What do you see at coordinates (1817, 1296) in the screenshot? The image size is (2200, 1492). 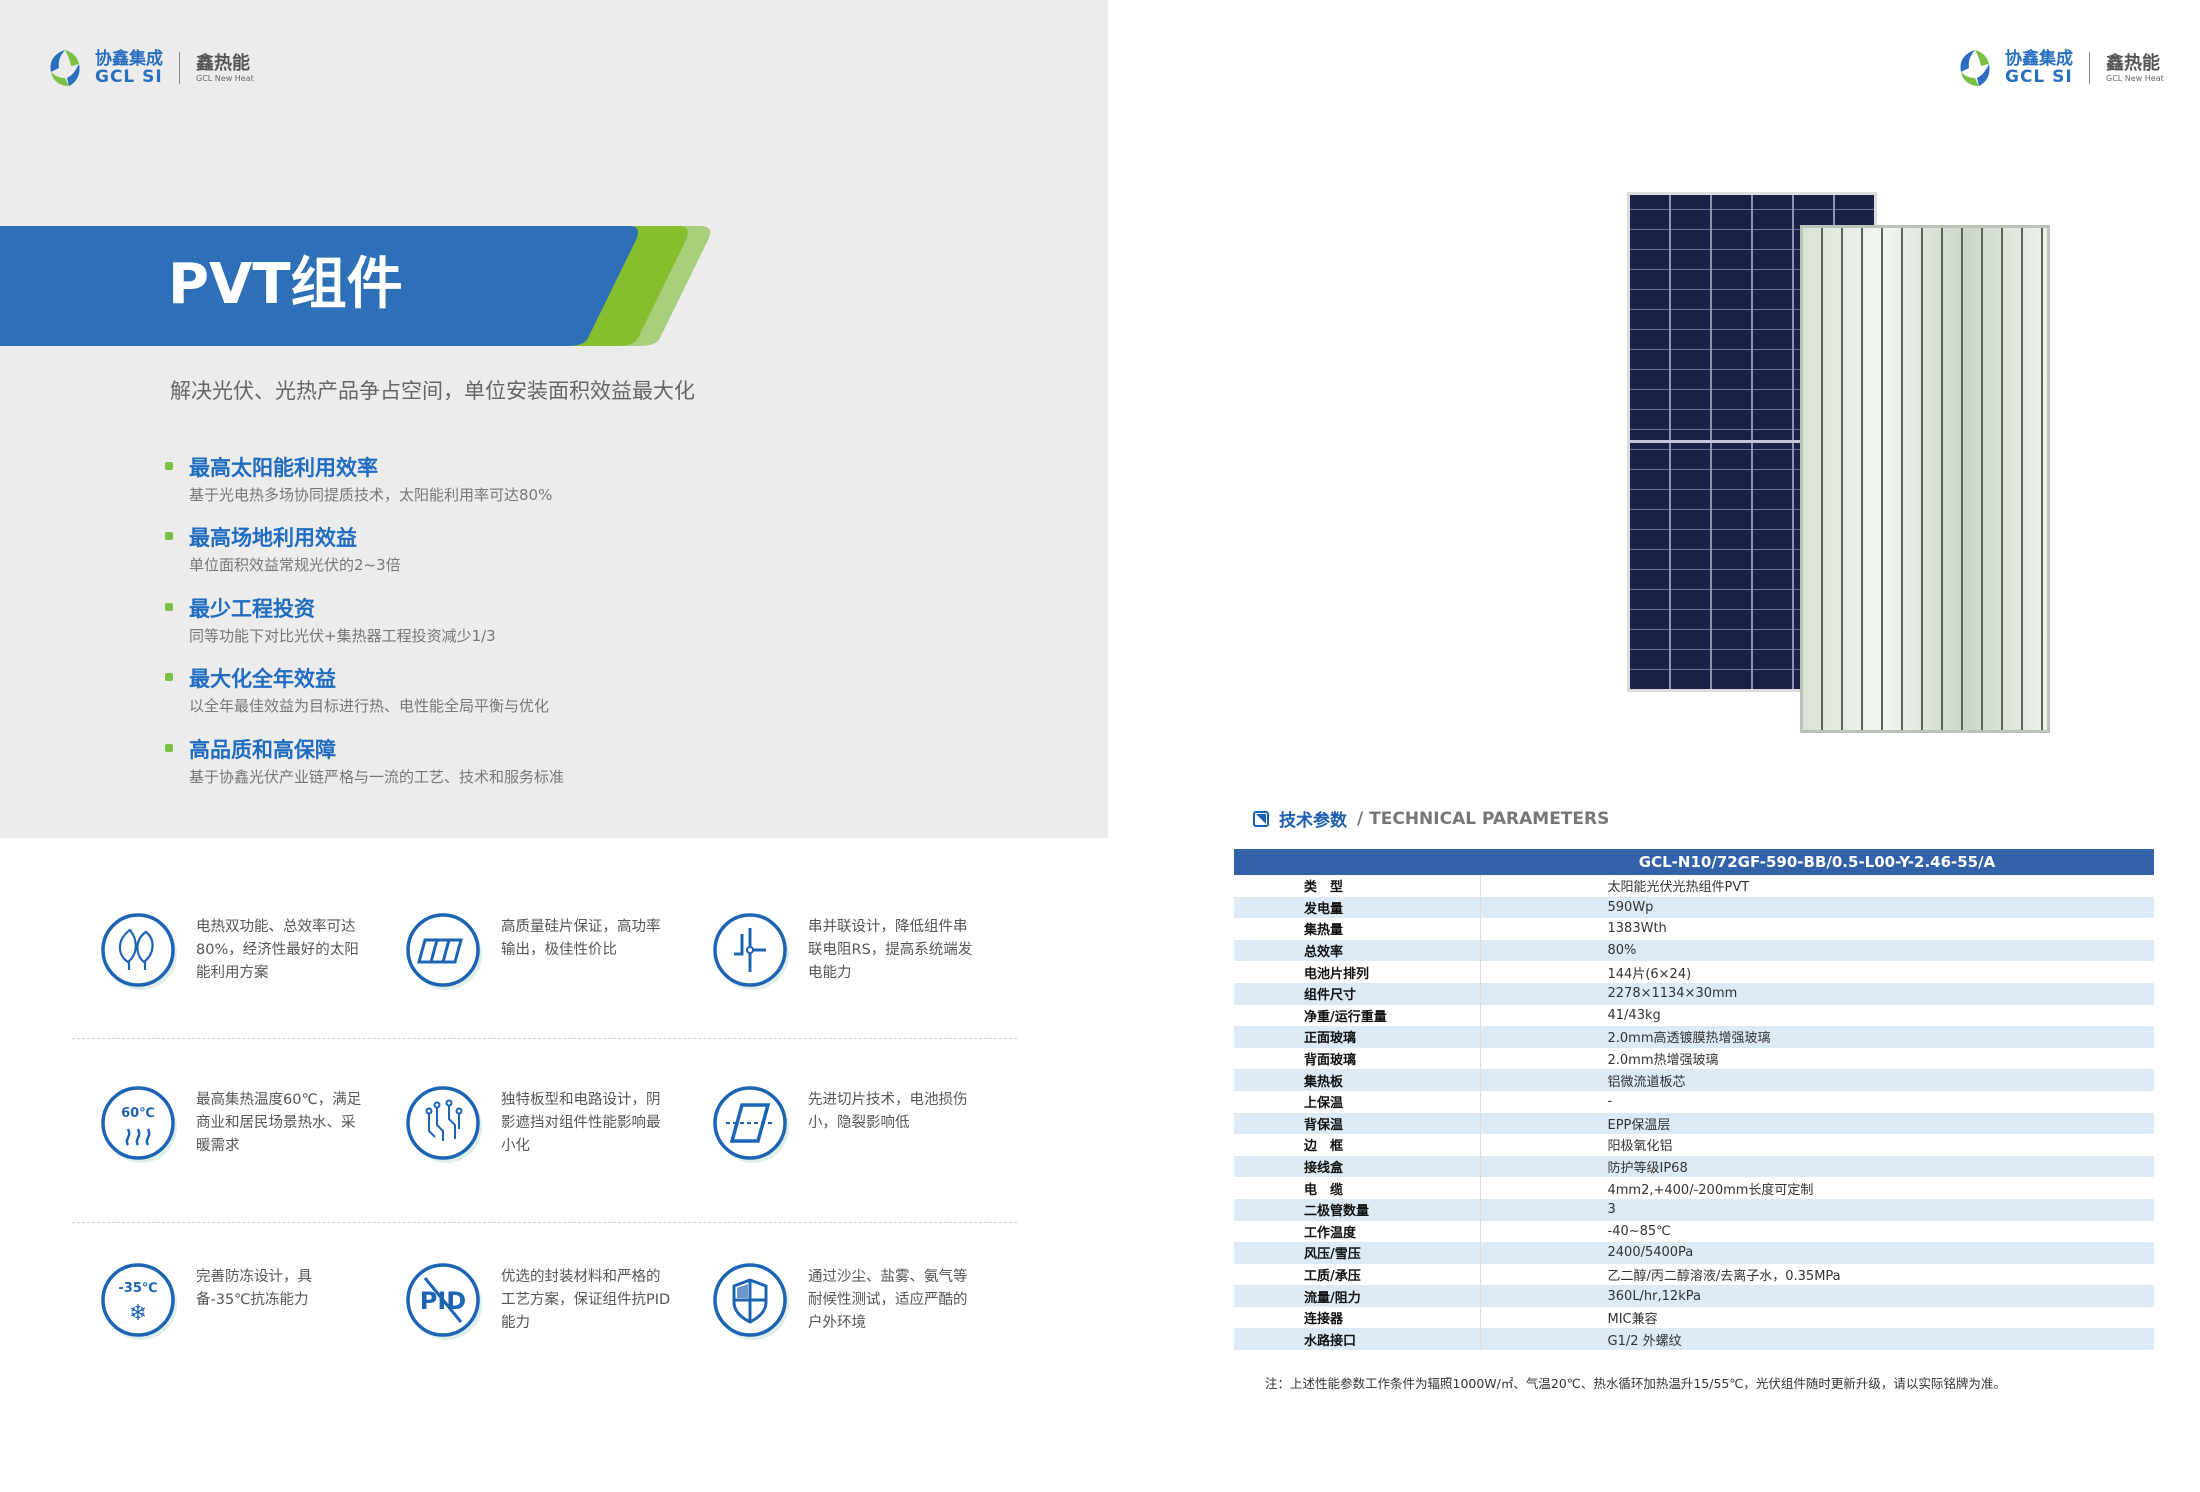 I see `param-value: 360L/hr,12kPa` at bounding box center [1817, 1296].